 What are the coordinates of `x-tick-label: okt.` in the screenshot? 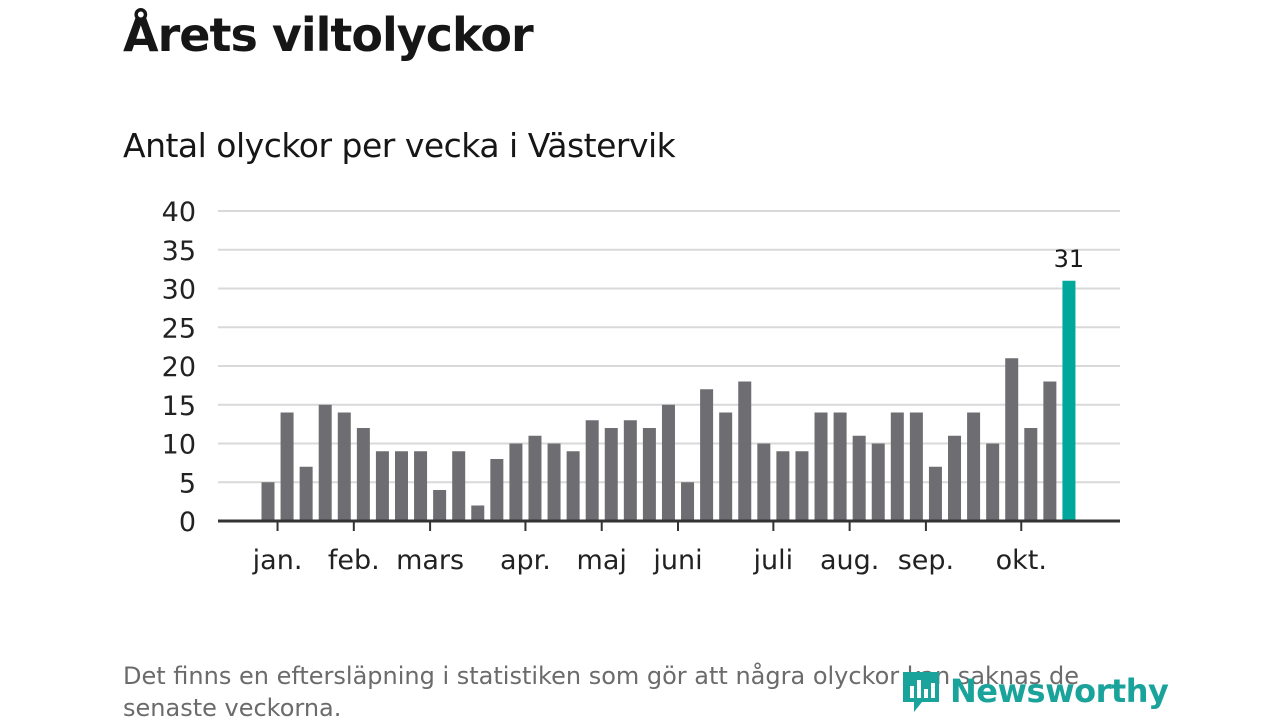 It's located at (1021, 560).